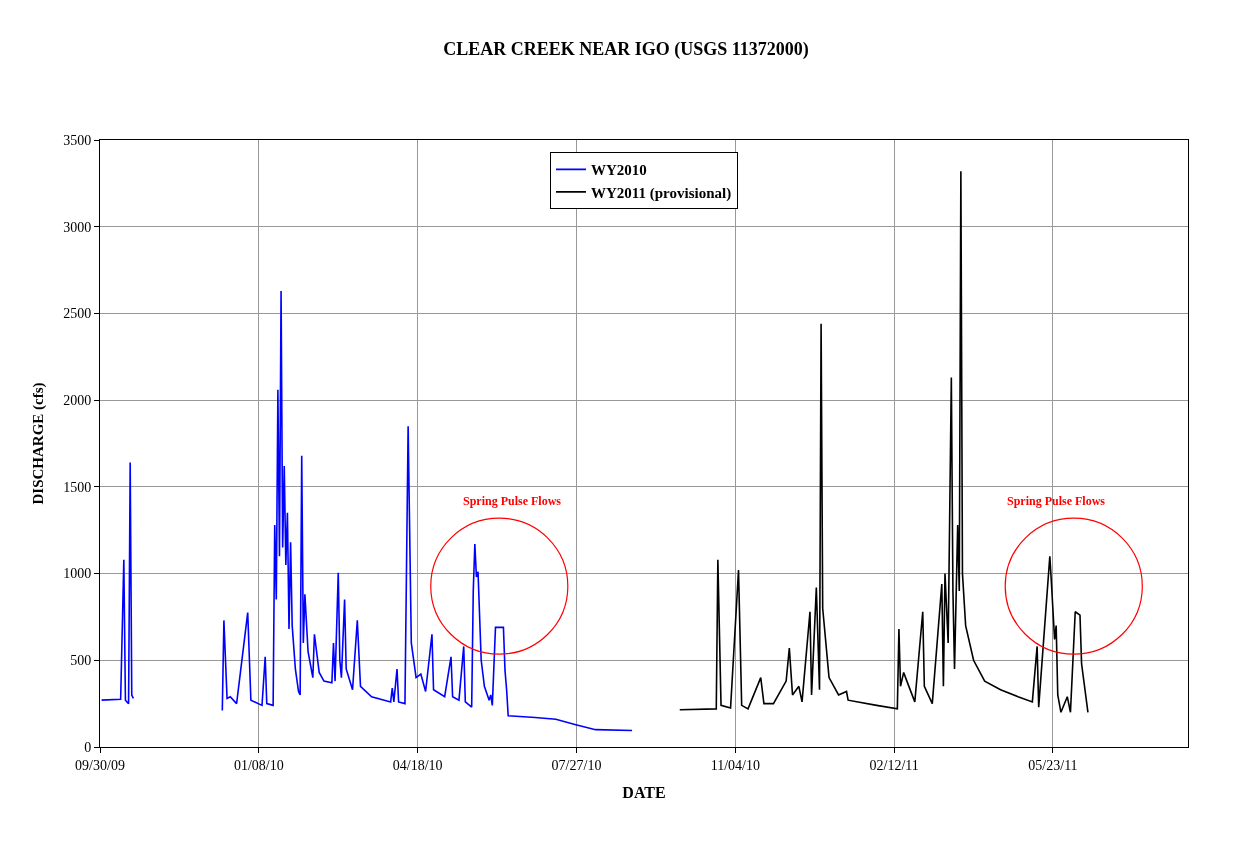  Describe the element at coordinates (100, 765) in the screenshot. I see `x-tick-label: 09/30/09` at that location.